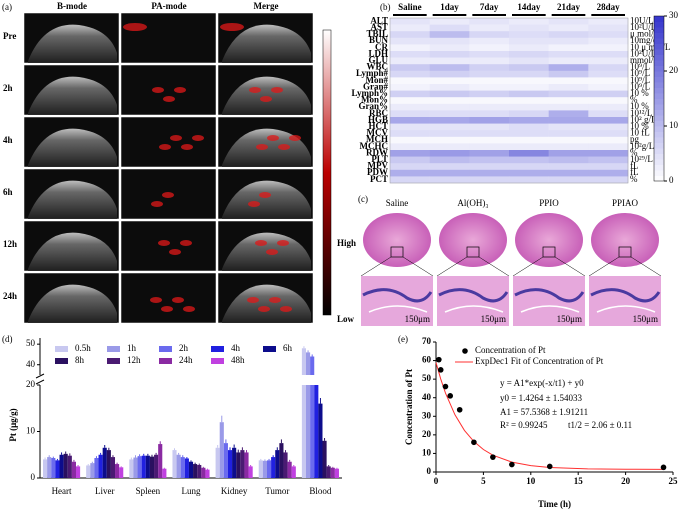  What do you see at coordinates (641, 159) in the screenshot?
I see `unit-label: 10²⁹/L` at bounding box center [641, 159].